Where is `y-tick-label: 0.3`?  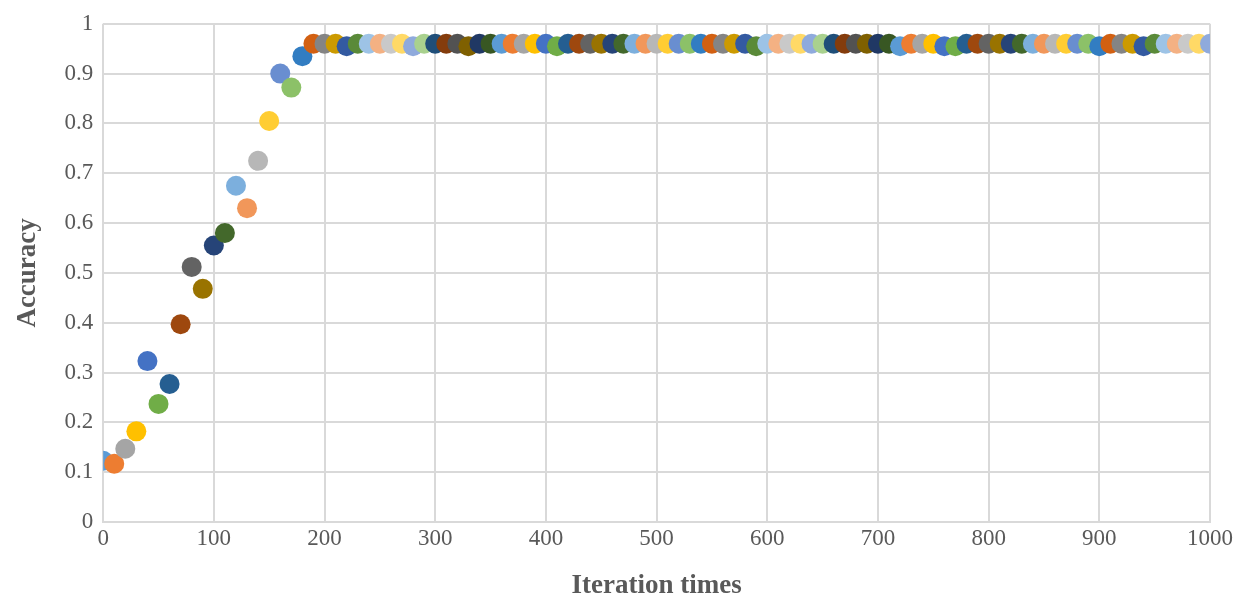 y-tick-label: 0.3 is located at coordinates (79, 371).